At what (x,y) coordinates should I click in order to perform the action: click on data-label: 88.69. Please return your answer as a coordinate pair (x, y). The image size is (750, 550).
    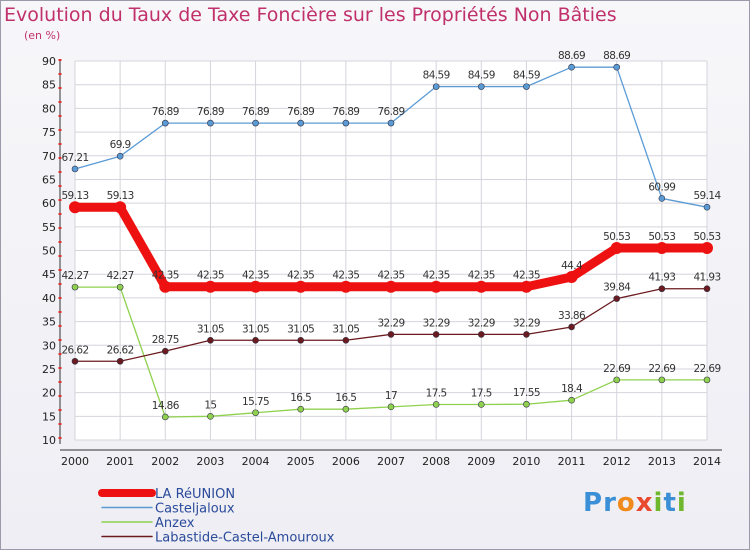
    Looking at the image, I should click on (616, 56).